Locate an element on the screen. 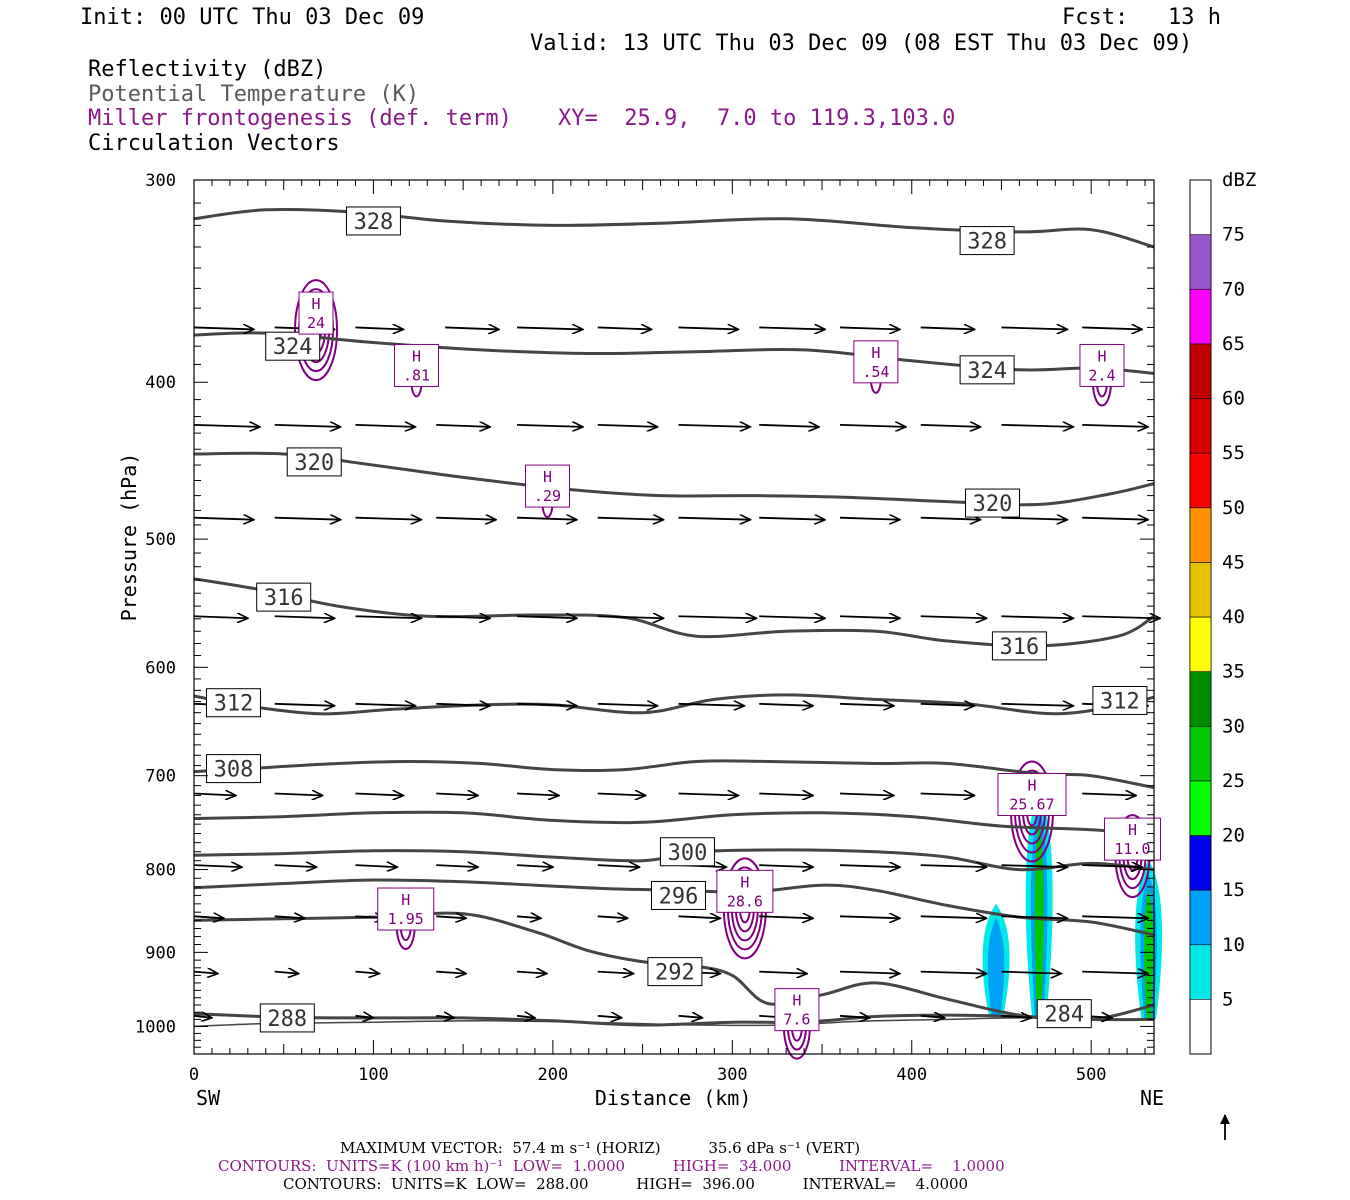 The image size is (1350, 1200). theta-label: 308 is located at coordinates (234, 770).